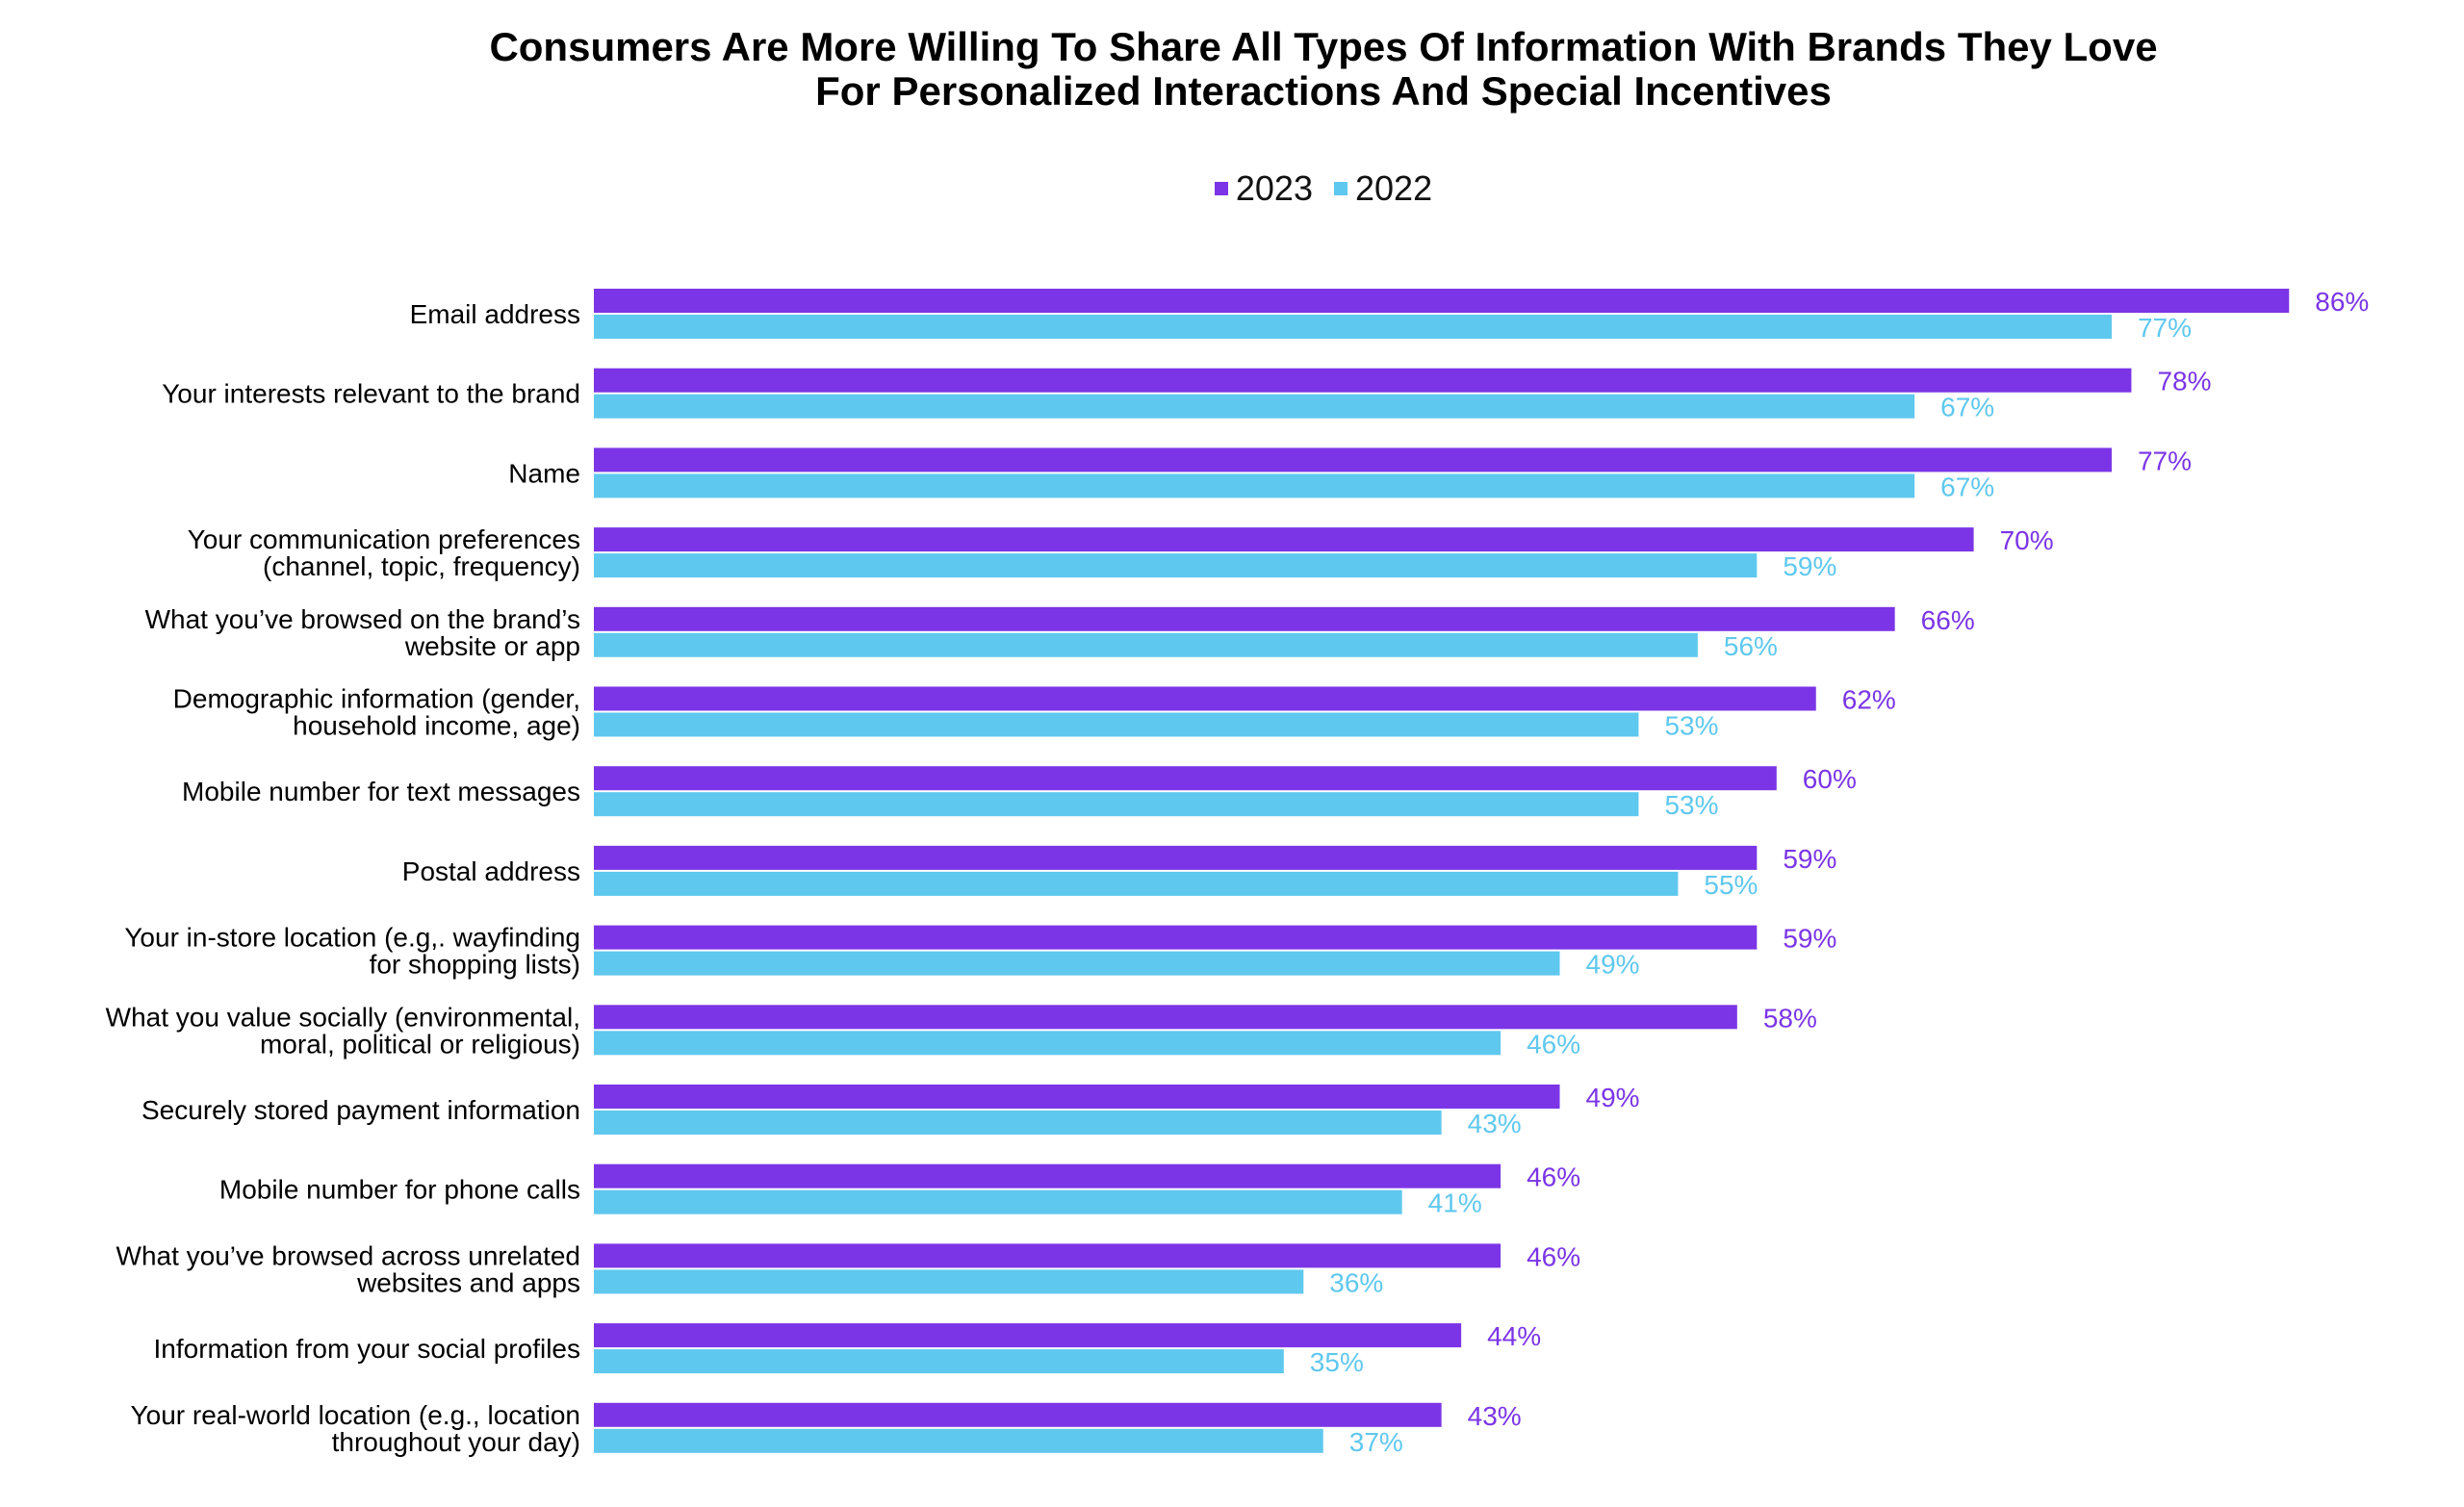 The height and width of the screenshot is (1507, 2464). What do you see at coordinates (1830, 779) in the screenshot?
I see `value-label-2023: 60%` at bounding box center [1830, 779].